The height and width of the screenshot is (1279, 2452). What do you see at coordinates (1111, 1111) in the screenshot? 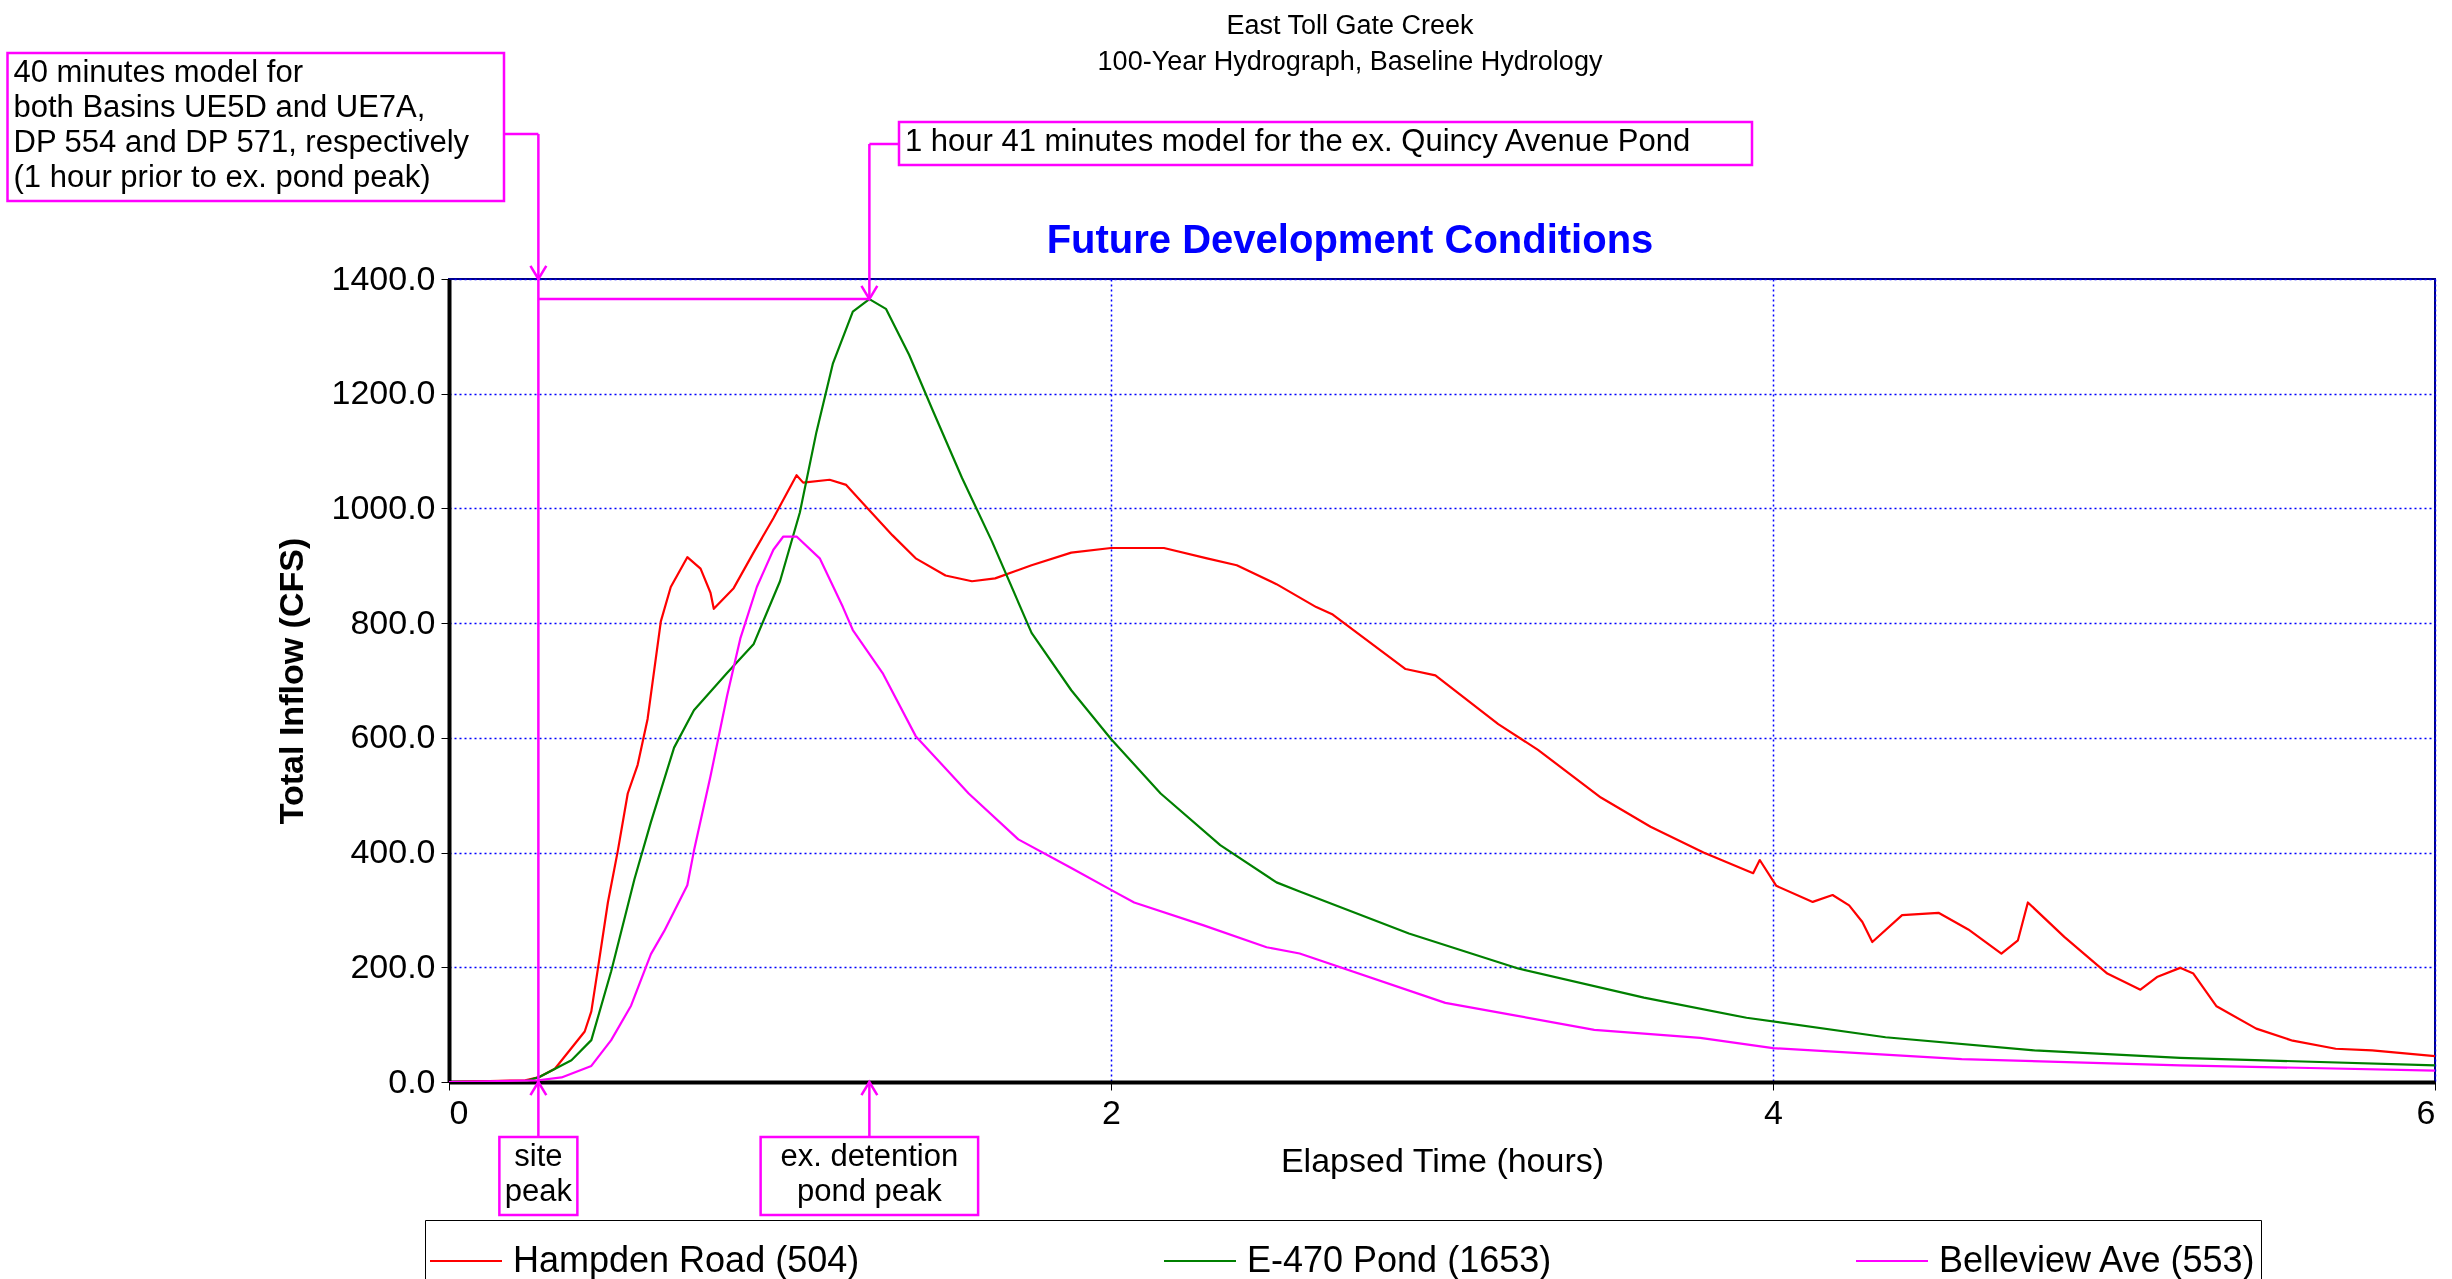
I see `x-tick-label: 2` at bounding box center [1111, 1111].